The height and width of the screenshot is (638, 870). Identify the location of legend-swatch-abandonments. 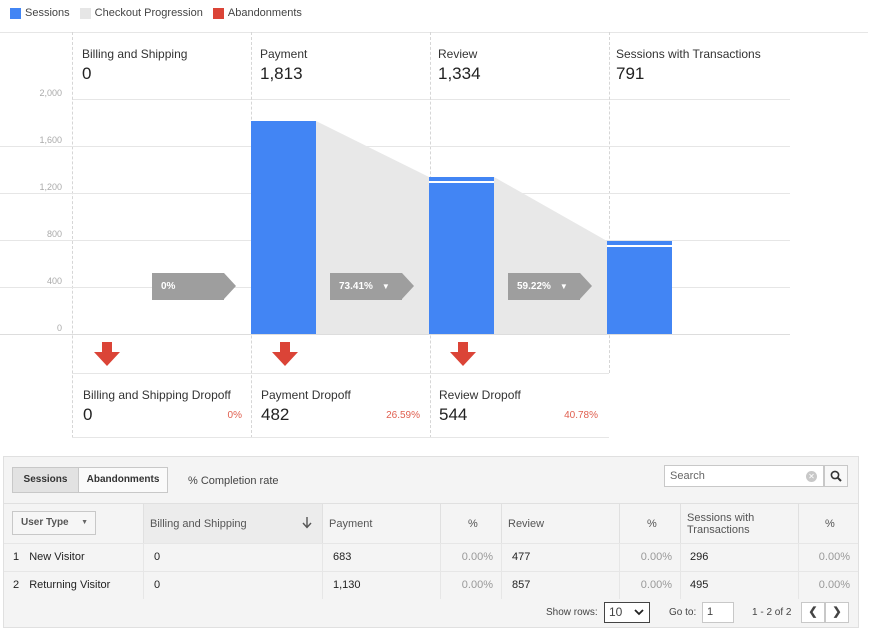
(218, 13).